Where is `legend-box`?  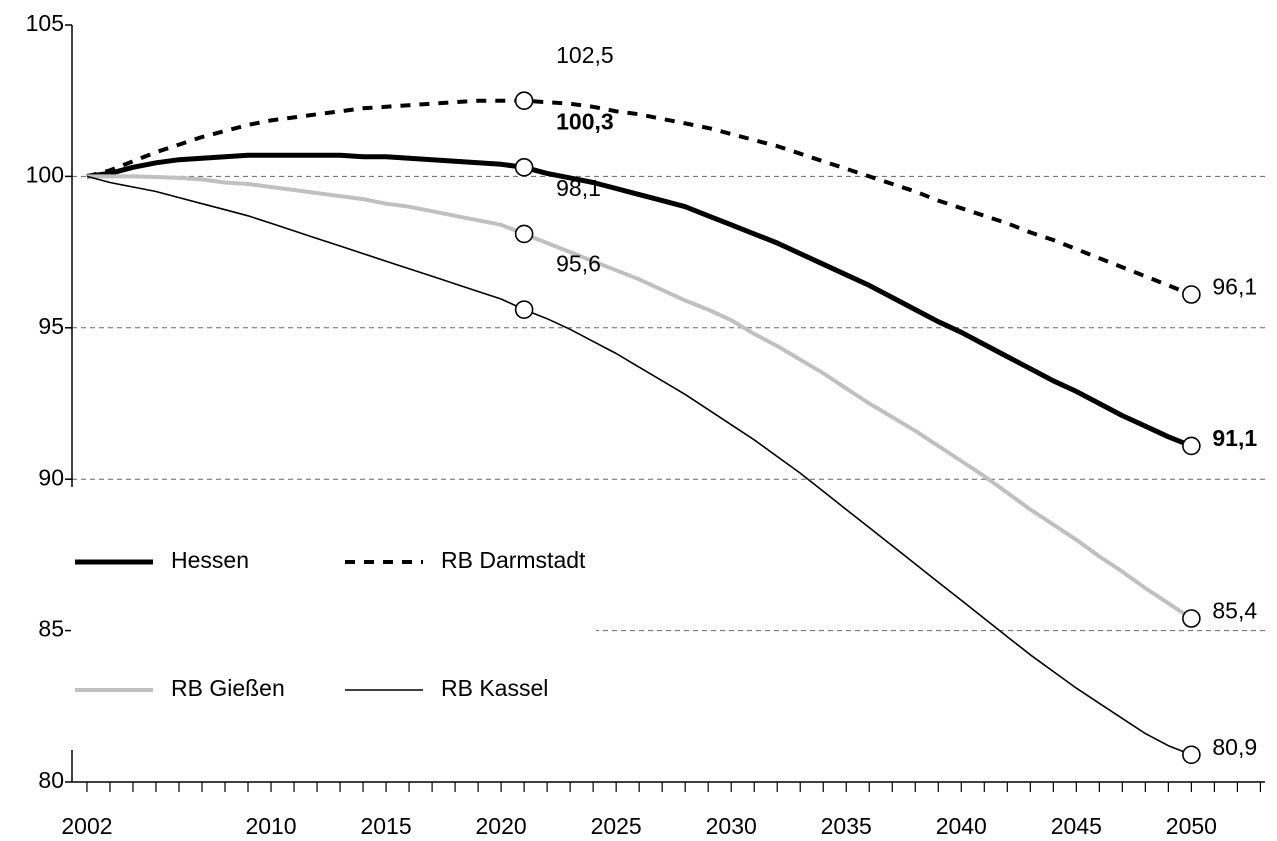 legend-box is located at coordinates (333, 618).